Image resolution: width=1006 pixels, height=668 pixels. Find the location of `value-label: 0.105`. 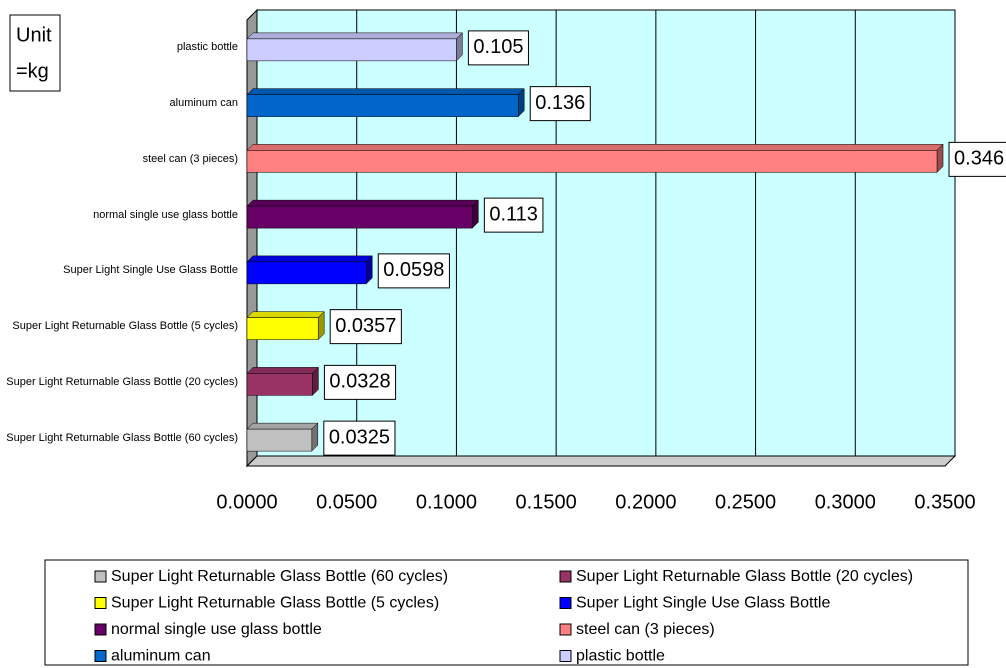

value-label: 0.105 is located at coordinates (498, 47).